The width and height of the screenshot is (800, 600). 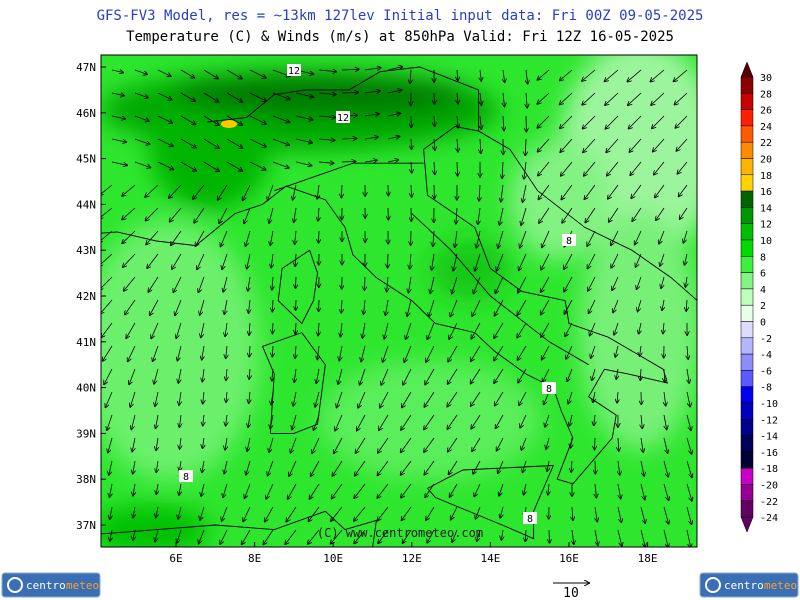 What do you see at coordinates (400, 585) in the screenshot?
I see `logos: centro meteo centro meteo` at bounding box center [400, 585].